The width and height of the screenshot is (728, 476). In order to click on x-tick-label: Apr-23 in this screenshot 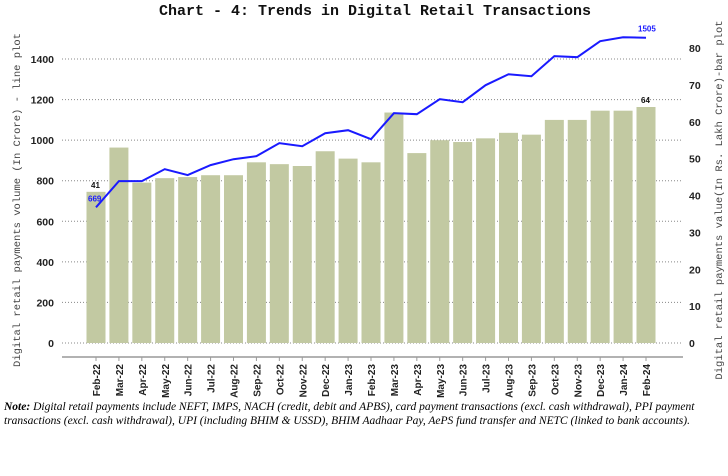, I will do `click(418, 380)`.